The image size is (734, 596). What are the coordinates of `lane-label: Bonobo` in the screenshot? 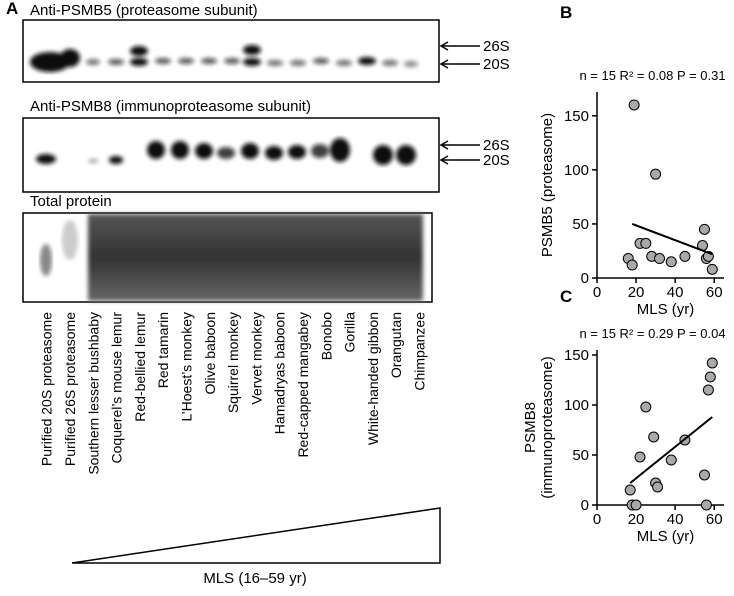 It's located at (326, 336).